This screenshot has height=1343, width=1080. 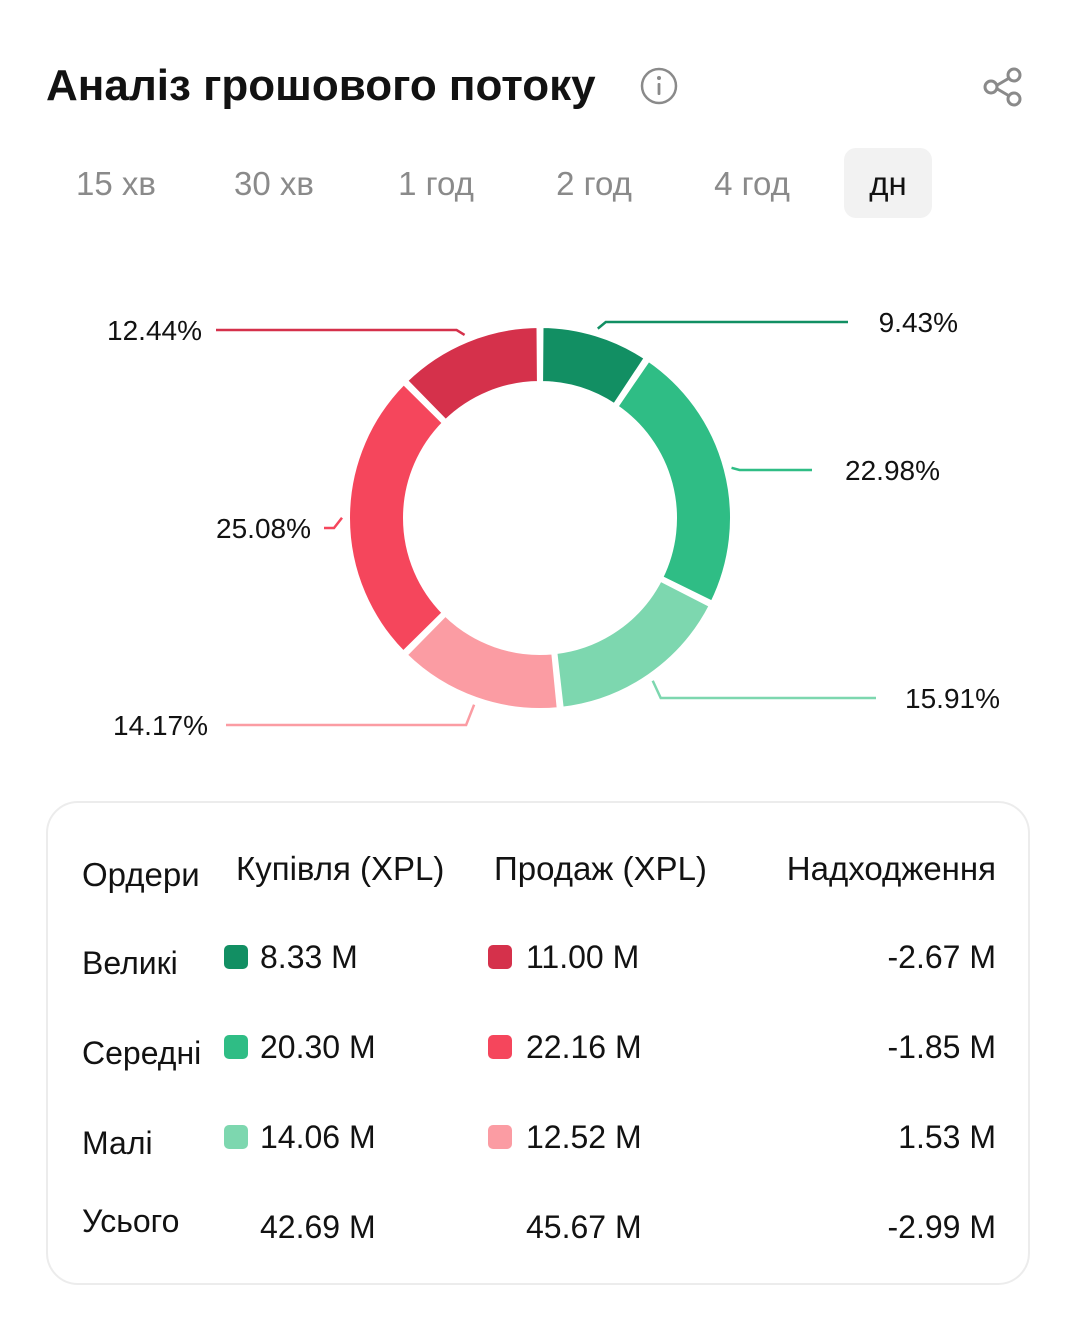 I want to click on buy-medium: 20.30 M, so click(x=318, y=1047).